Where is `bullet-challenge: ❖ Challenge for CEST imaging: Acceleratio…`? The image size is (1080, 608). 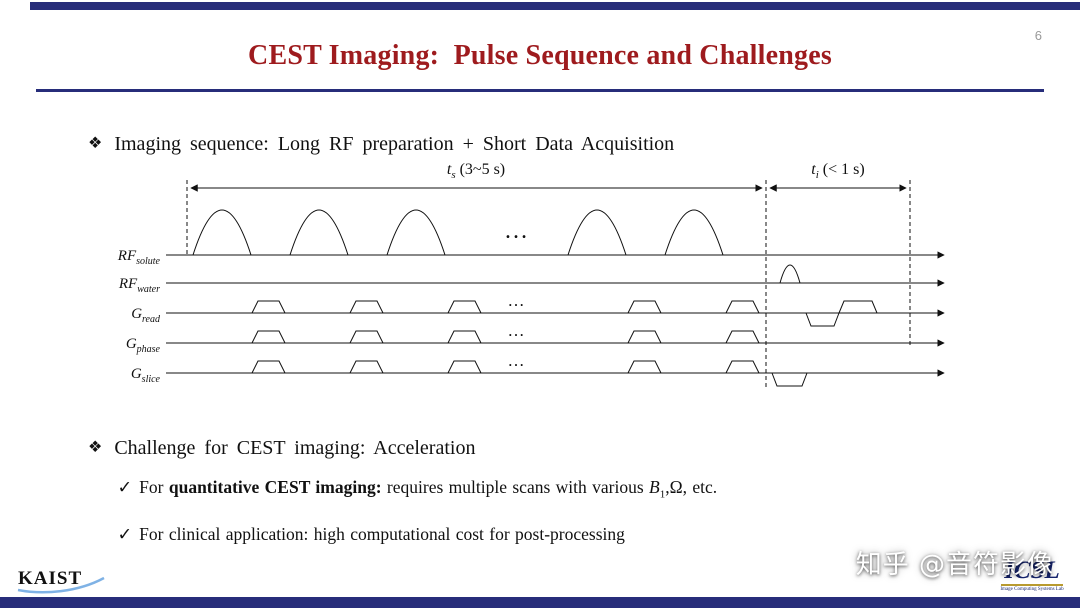 bullet-challenge: ❖ Challenge for CEST imaging: Acceleratio… is located at coordinates (263, 448).